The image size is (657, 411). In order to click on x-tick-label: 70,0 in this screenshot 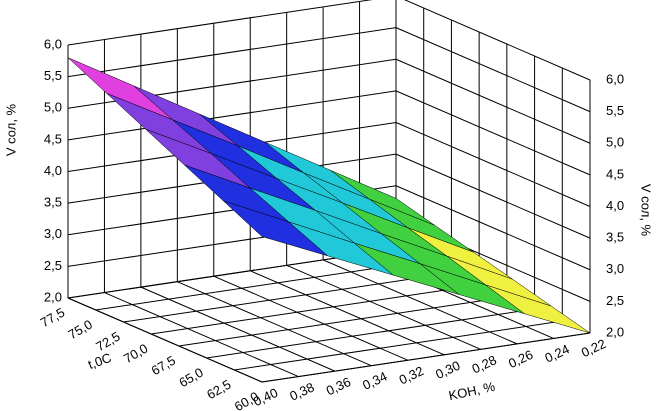, I will do `click(135, 354)`.